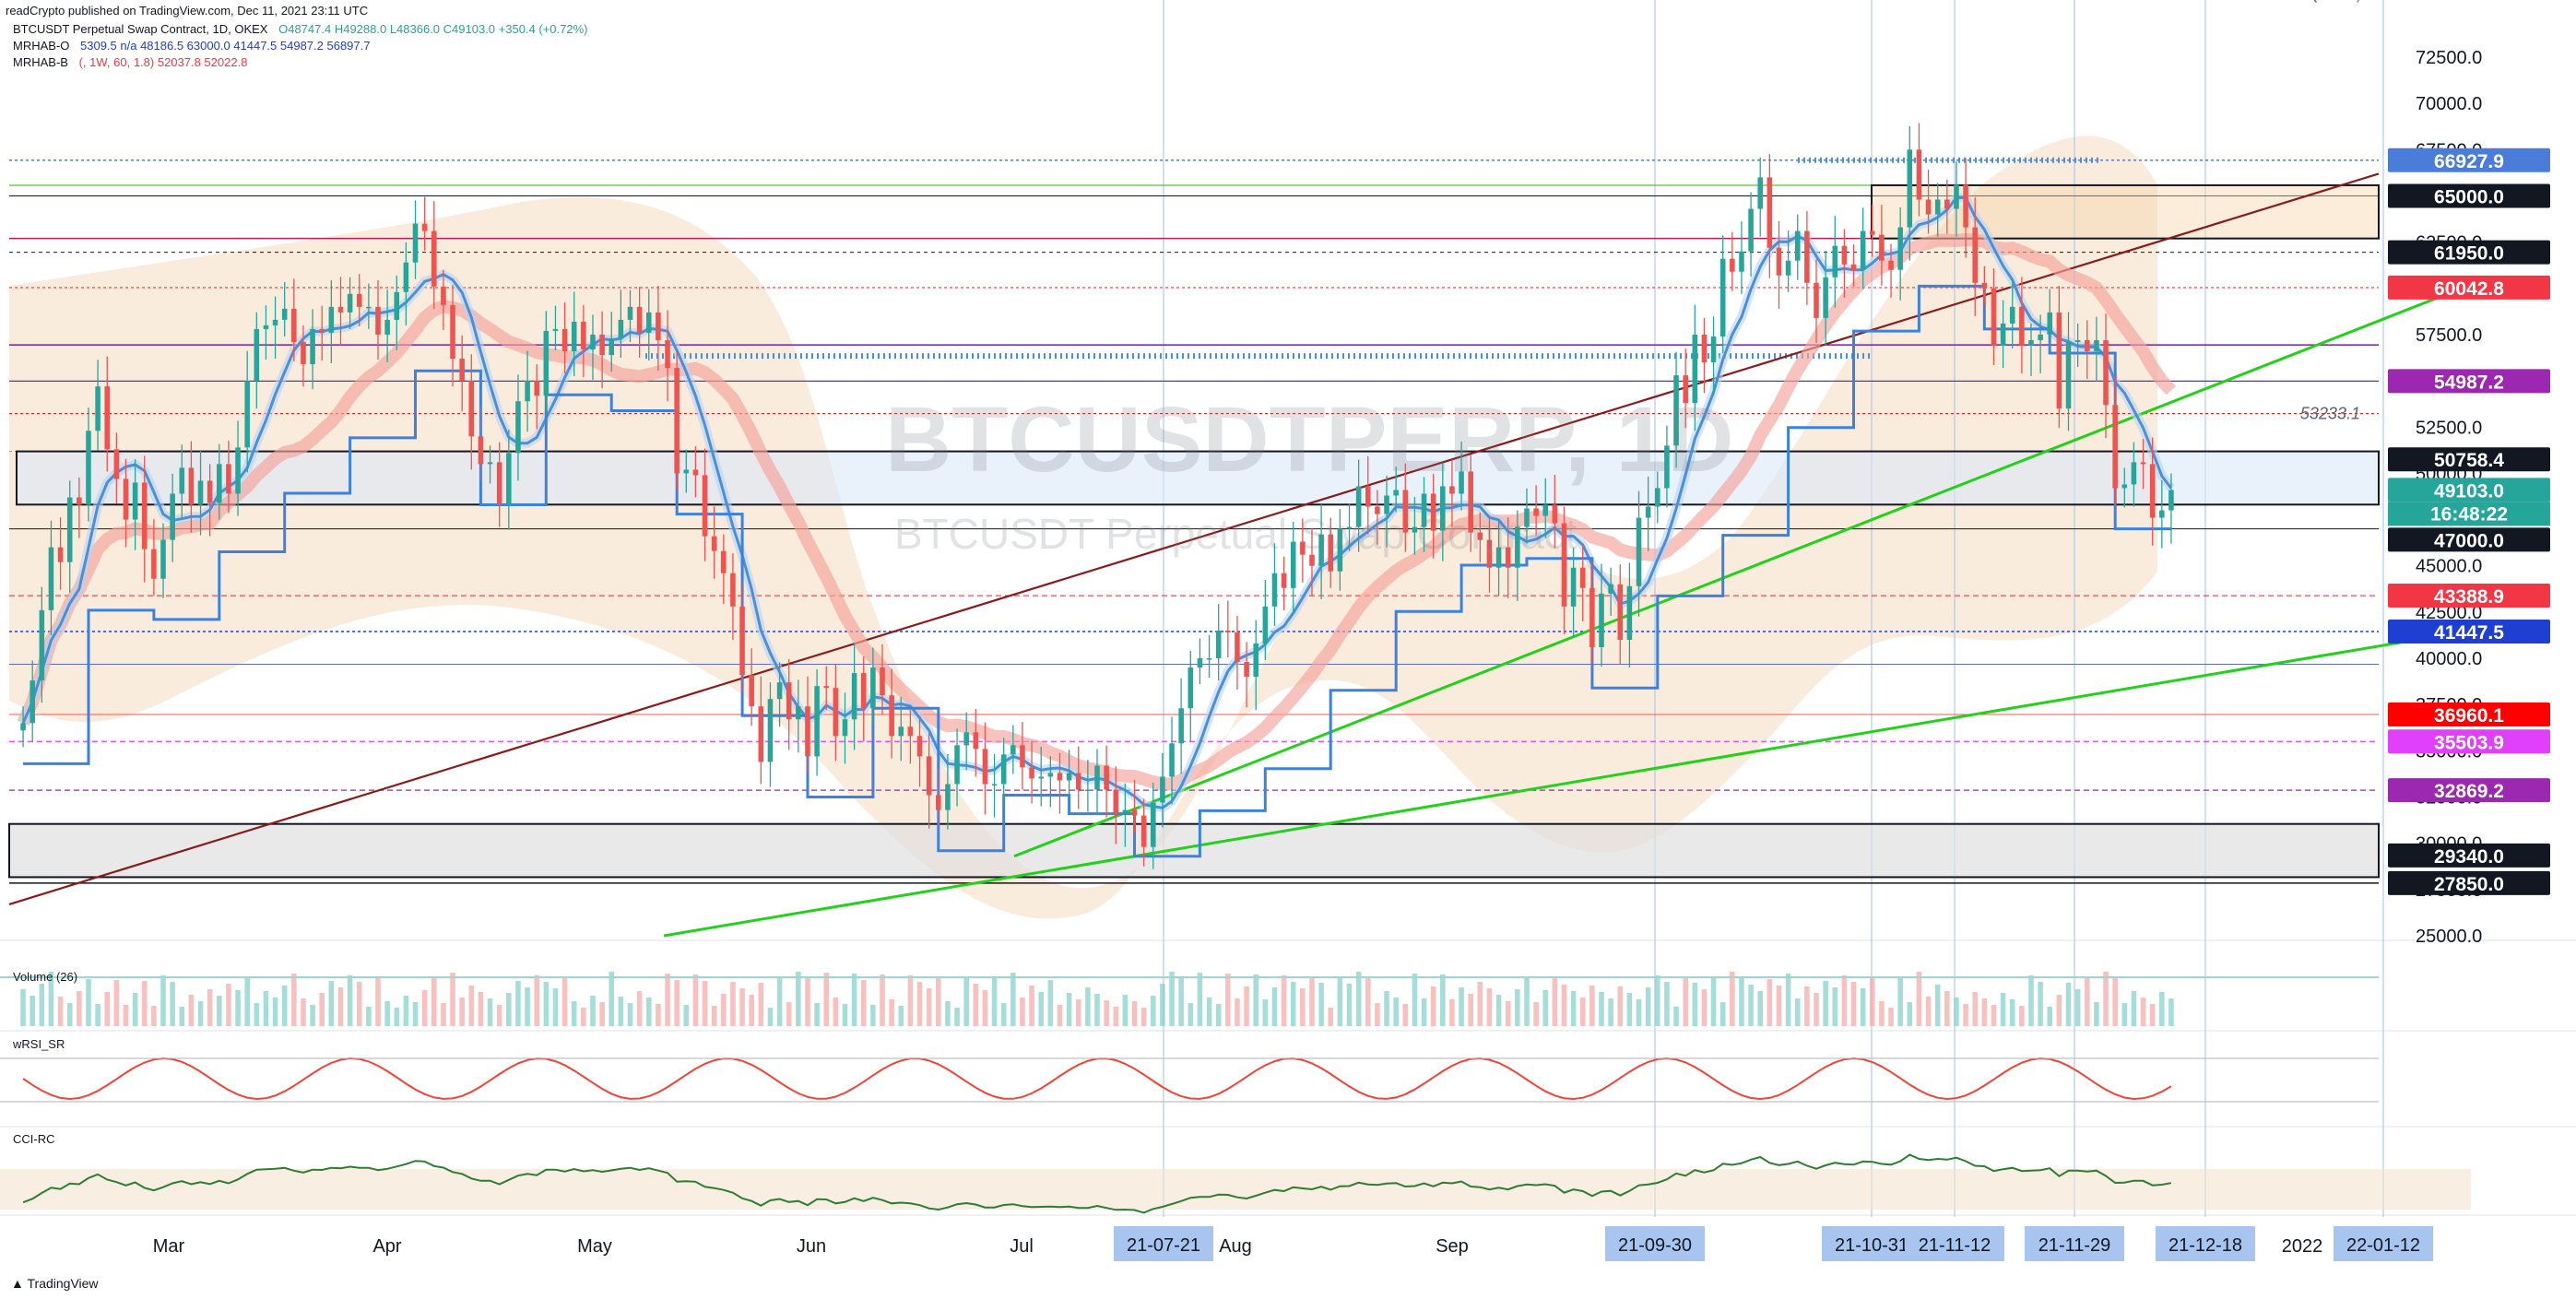  What do you see at coordinates (2469, 491) in the screenshot?
I see `price-label-text: 49103.0` at bounding box center [2469, 491].